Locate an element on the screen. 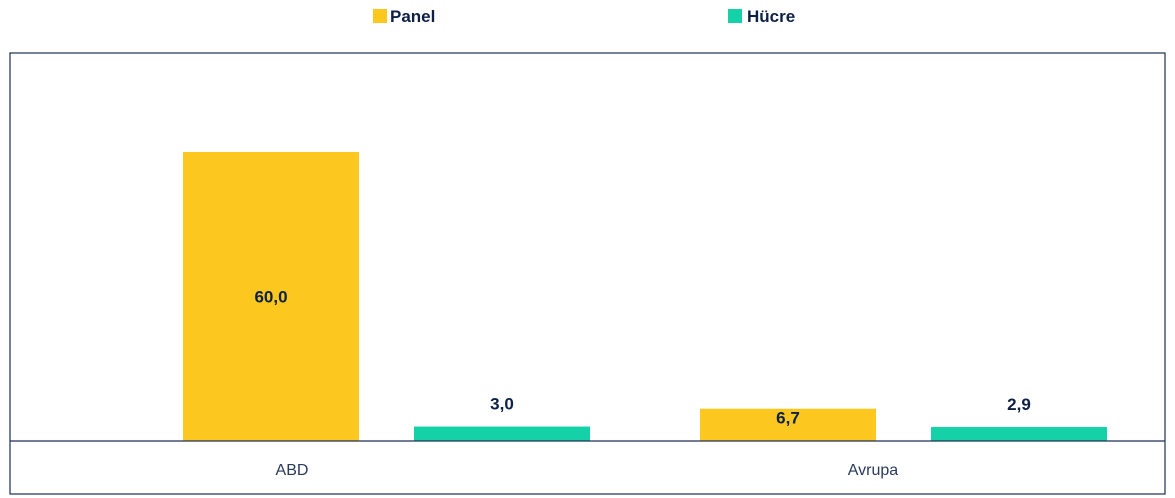  legend: Panel Hücre is located at coordinates (584, 16).